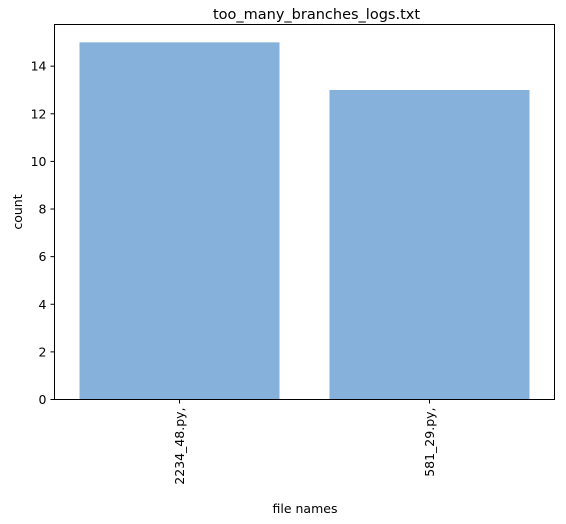 Image resolution: width=566 pixels, height=524 pixels. Describe the element at coordinates (17, 211) in the screenshot. I see `y-axis-label: count` at that location.